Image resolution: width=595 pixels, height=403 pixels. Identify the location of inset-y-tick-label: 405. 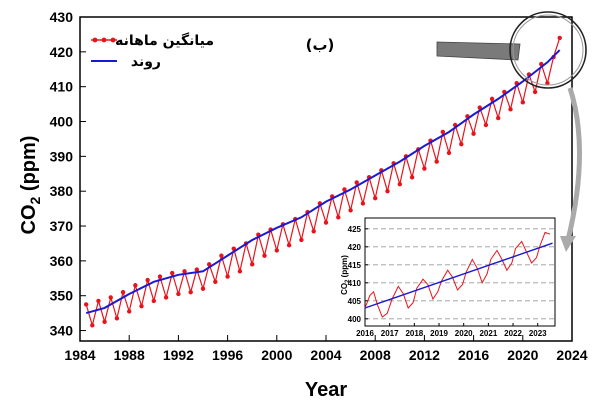
(355, 301).